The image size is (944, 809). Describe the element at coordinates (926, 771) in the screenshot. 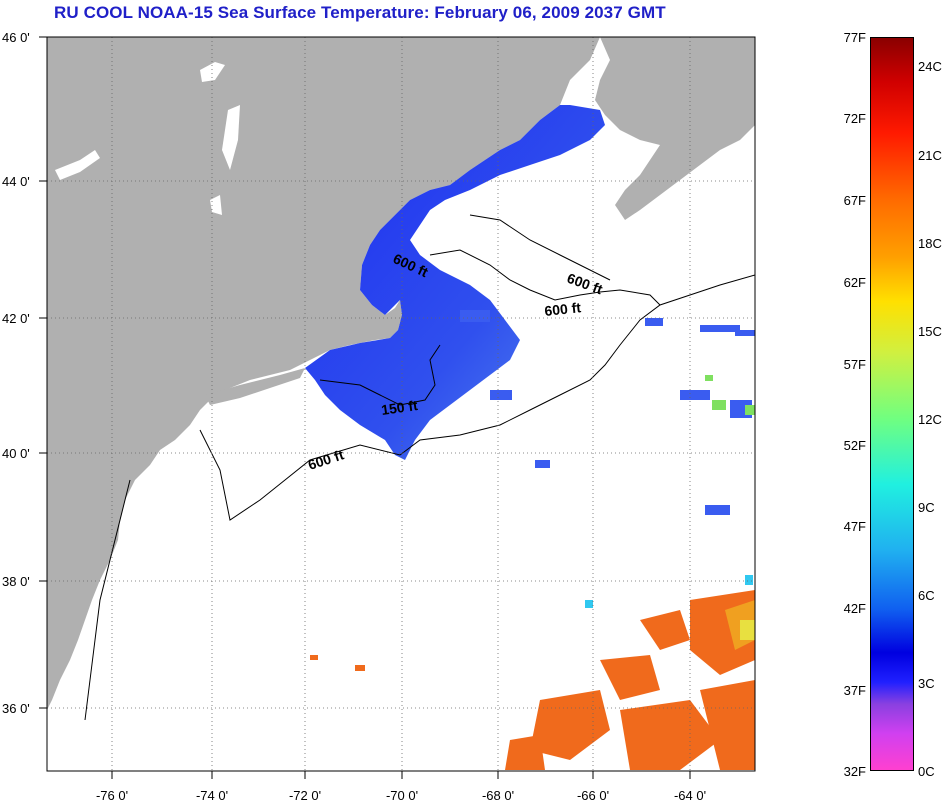

I see `colorbar-c-label: 0C` at that location.